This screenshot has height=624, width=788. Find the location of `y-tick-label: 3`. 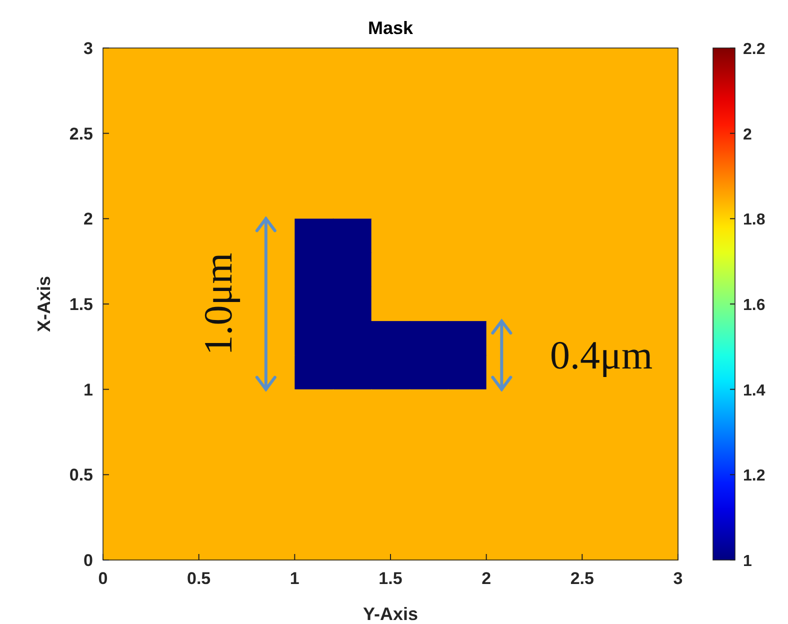

y-tick-label: 3 is located at coordinates (88, 48).